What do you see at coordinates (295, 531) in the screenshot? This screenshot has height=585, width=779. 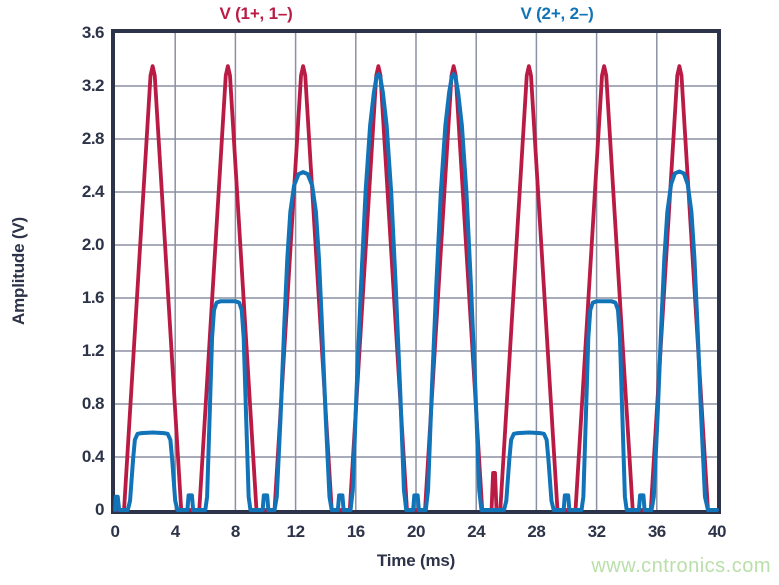 I see `x-tick-label: 12` at bounding box center [295, 531].